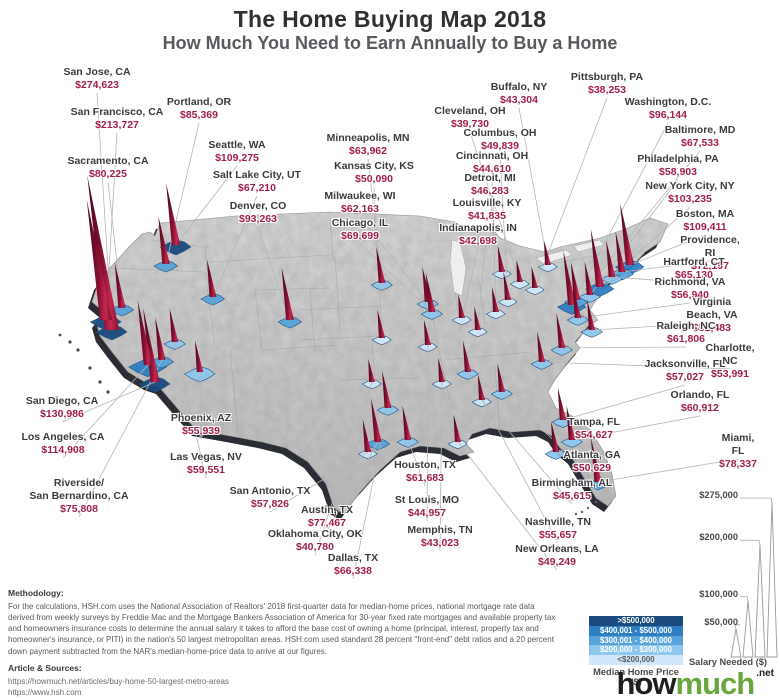  What do you see at coordinates (765, 673) in the screenshot?
I see `logo-net: .net` at bounding box center [765, 673].